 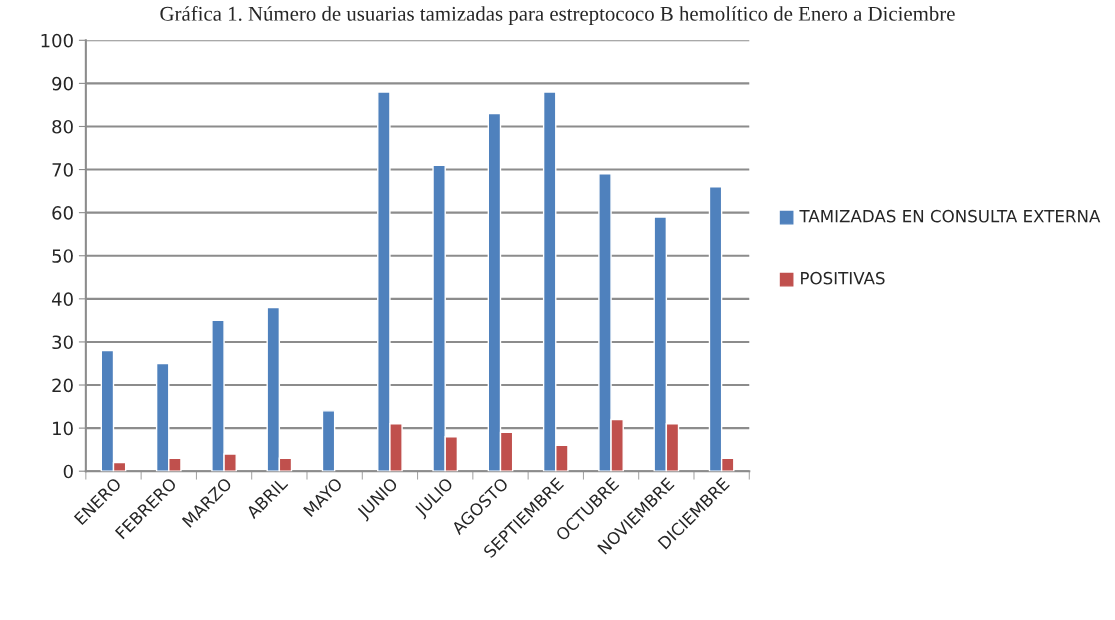 What do you see at coordinates (57, 40) in the screenshot?
I see `y-tick-label: 100` at bounding box center [57, 40].